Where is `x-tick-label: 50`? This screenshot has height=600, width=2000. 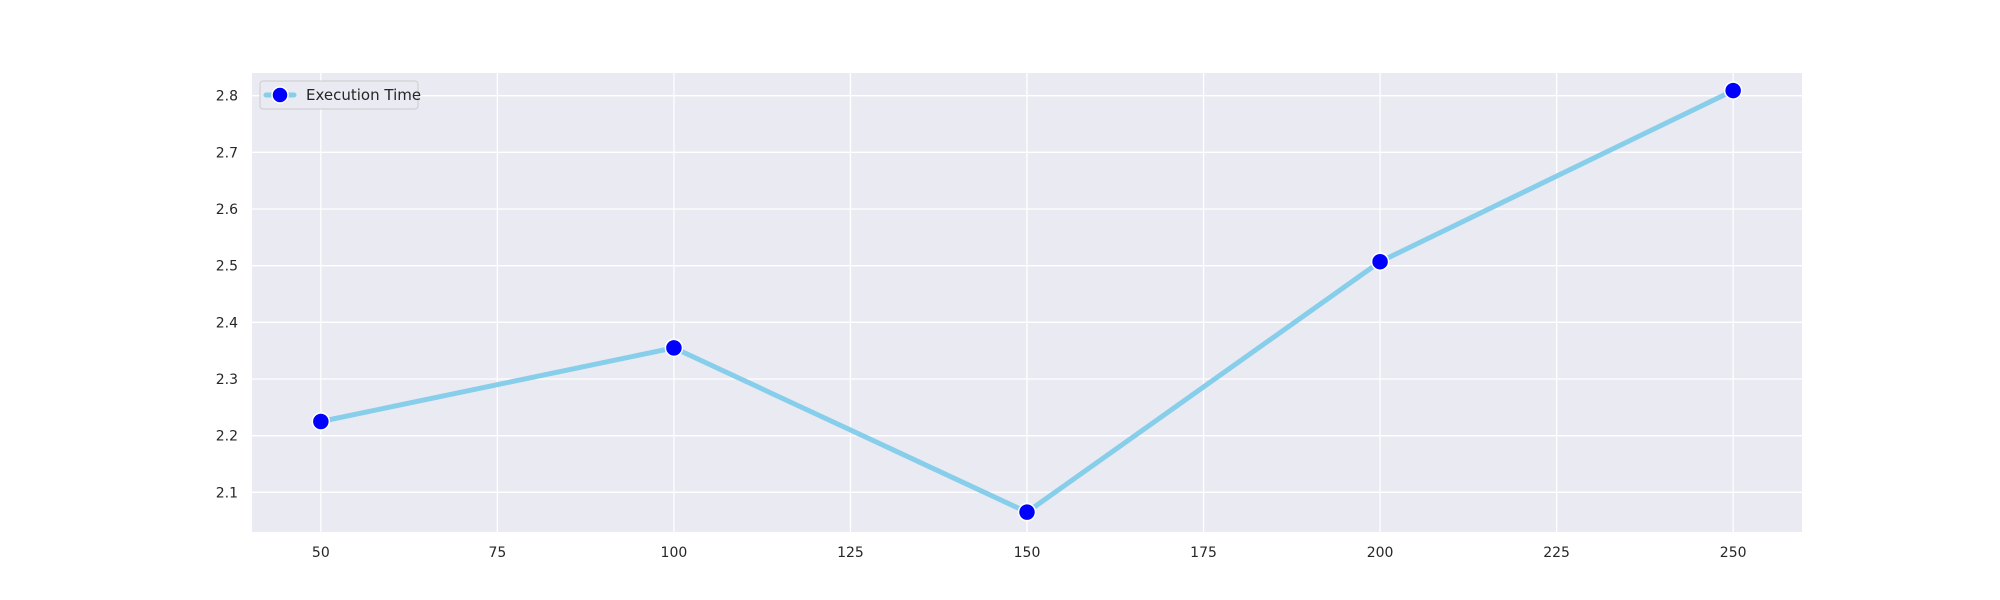 x-tick-label: 50 is located at coordinates (321, 553).